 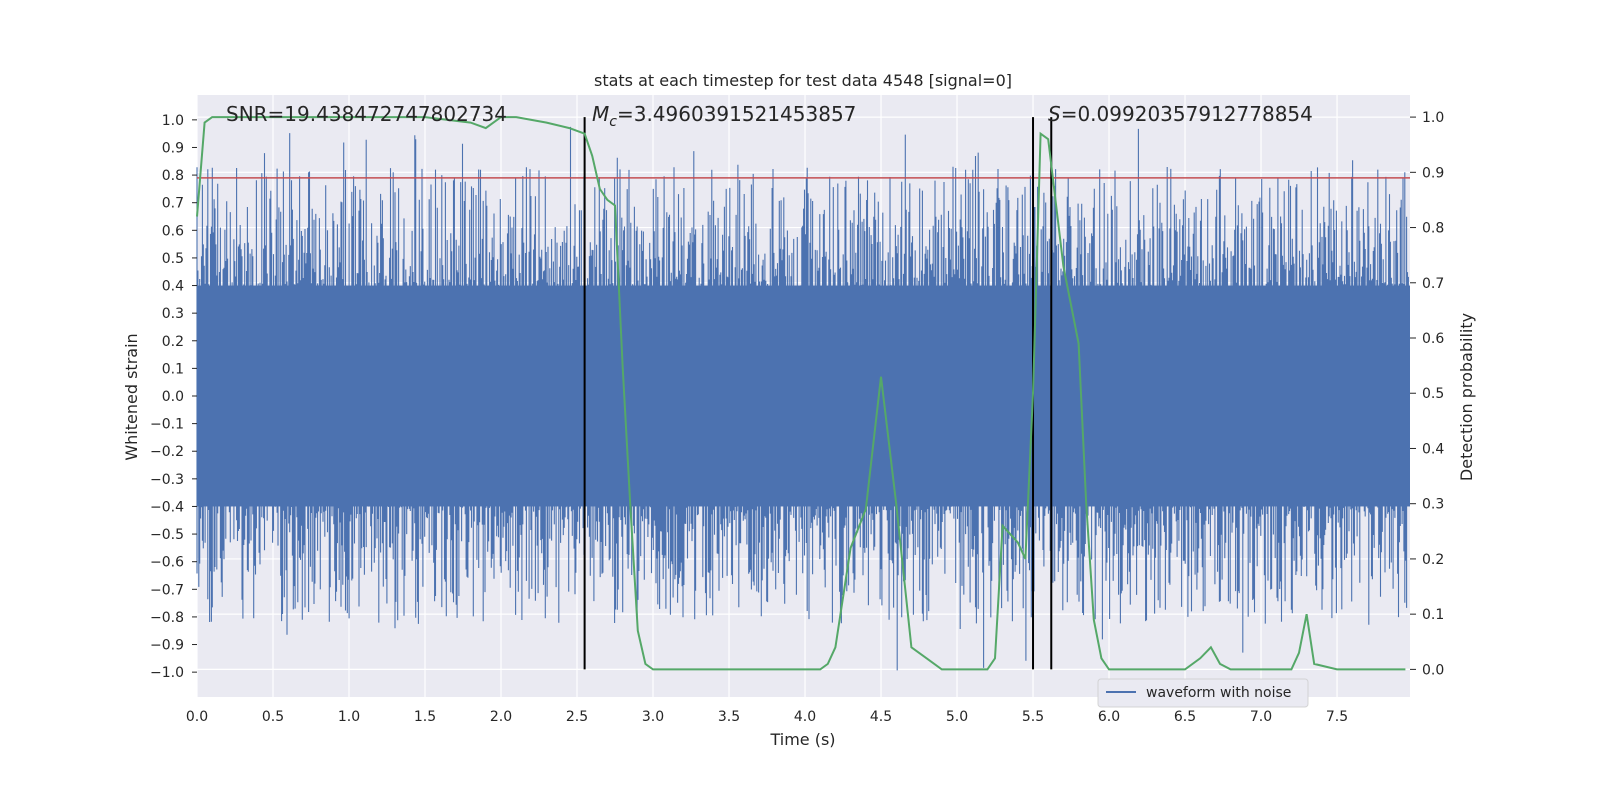 I want to click on x-tick-label: 7.0, so click(x=1261, y=717).